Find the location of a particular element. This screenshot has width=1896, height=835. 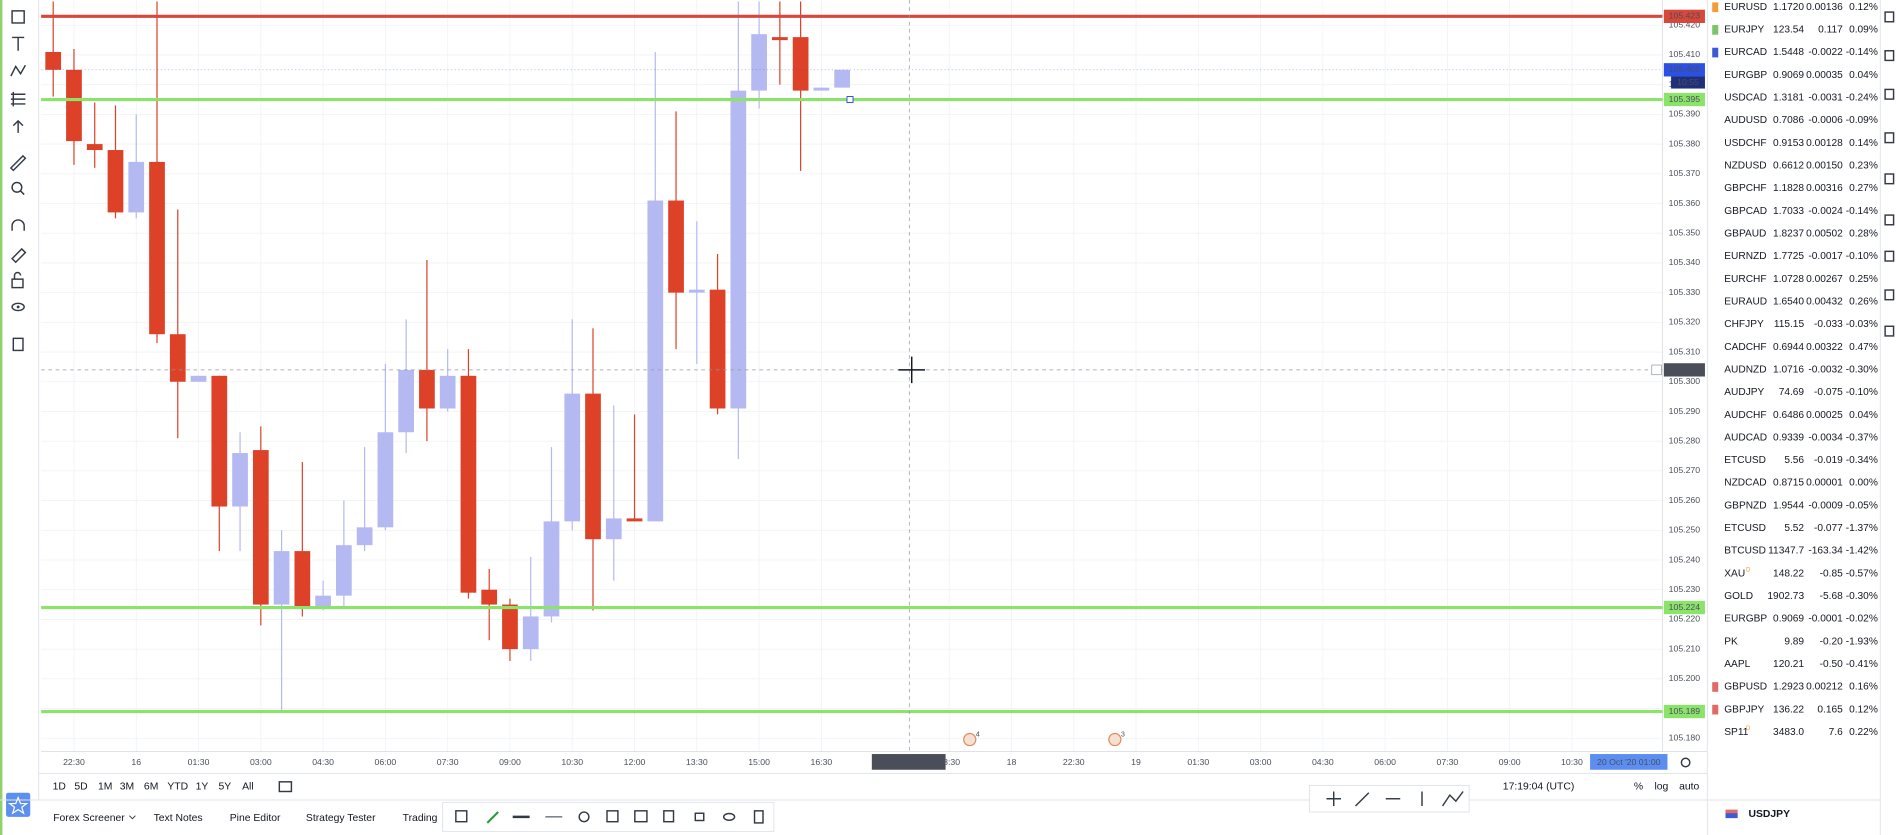

row-symbol: EURAUD is located at coordinates (1745, 301).